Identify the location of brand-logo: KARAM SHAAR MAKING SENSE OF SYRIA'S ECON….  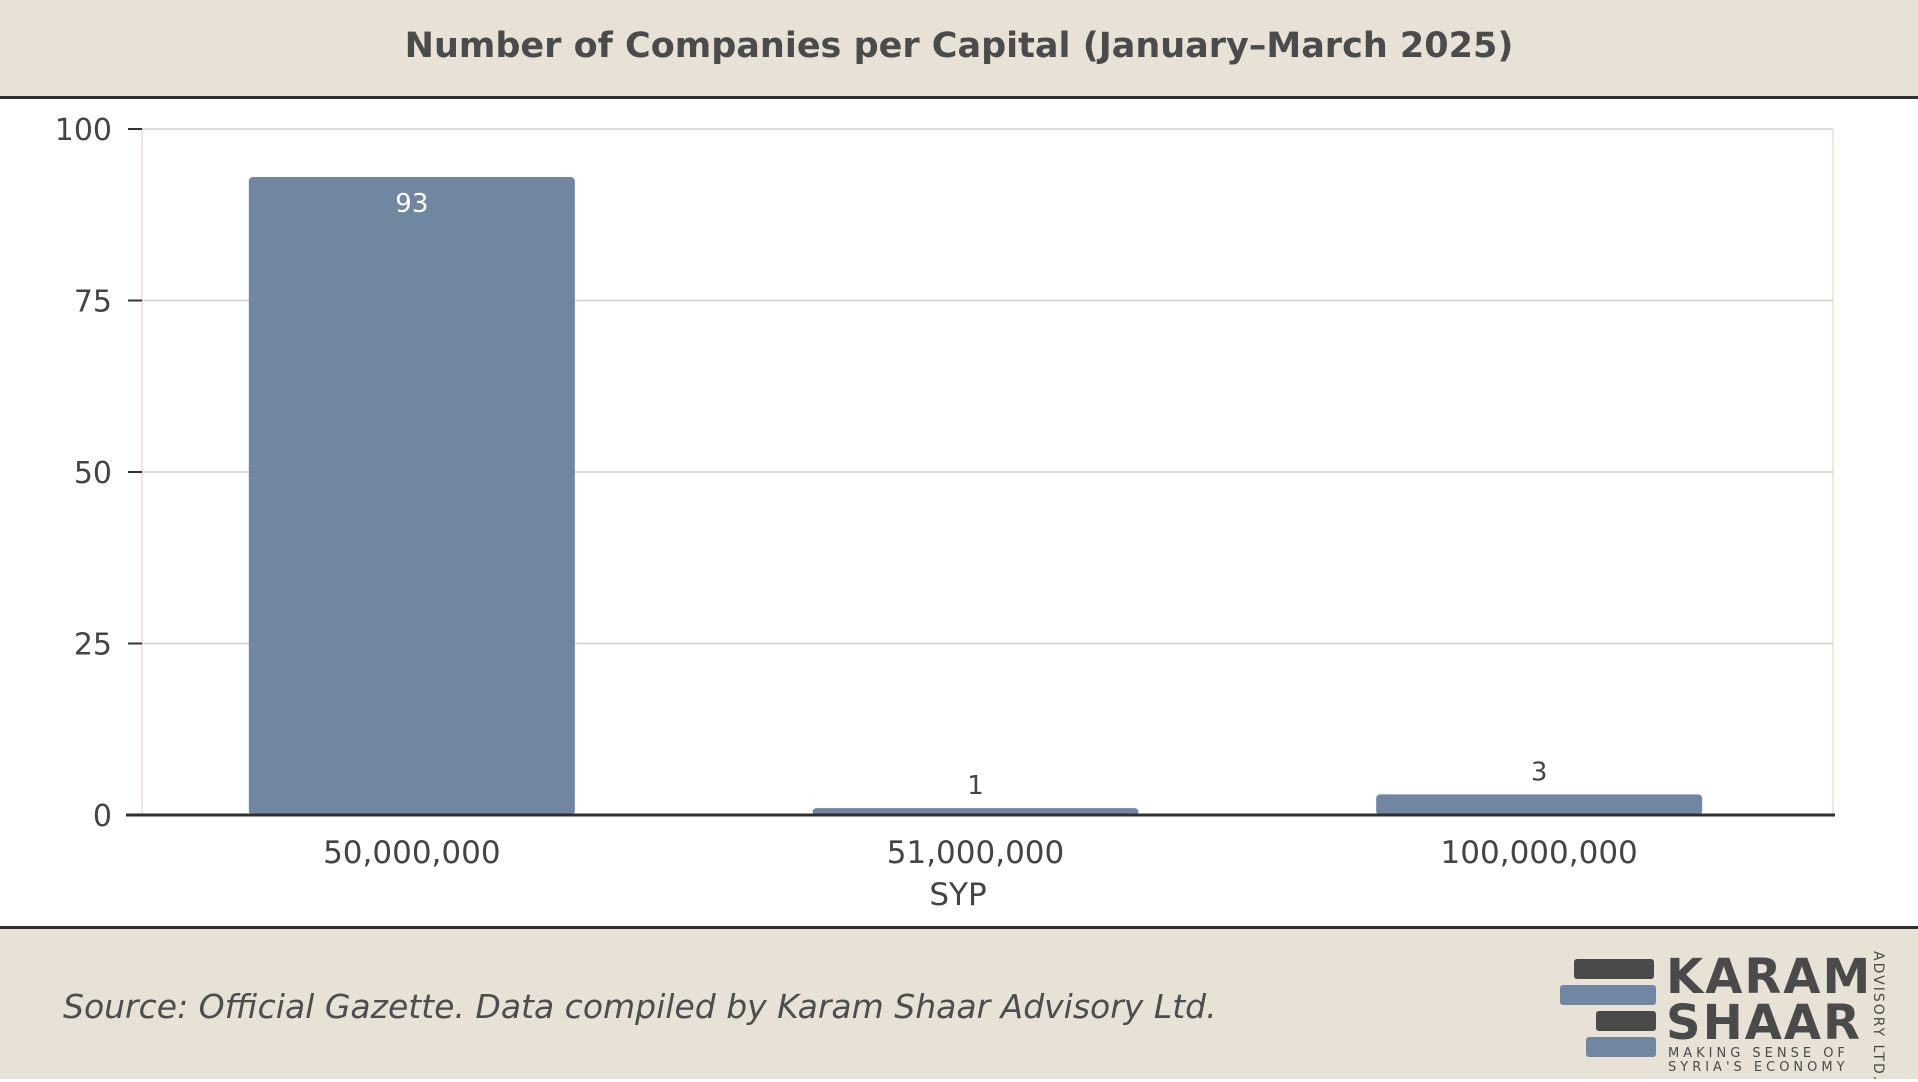
(1726, 1015).